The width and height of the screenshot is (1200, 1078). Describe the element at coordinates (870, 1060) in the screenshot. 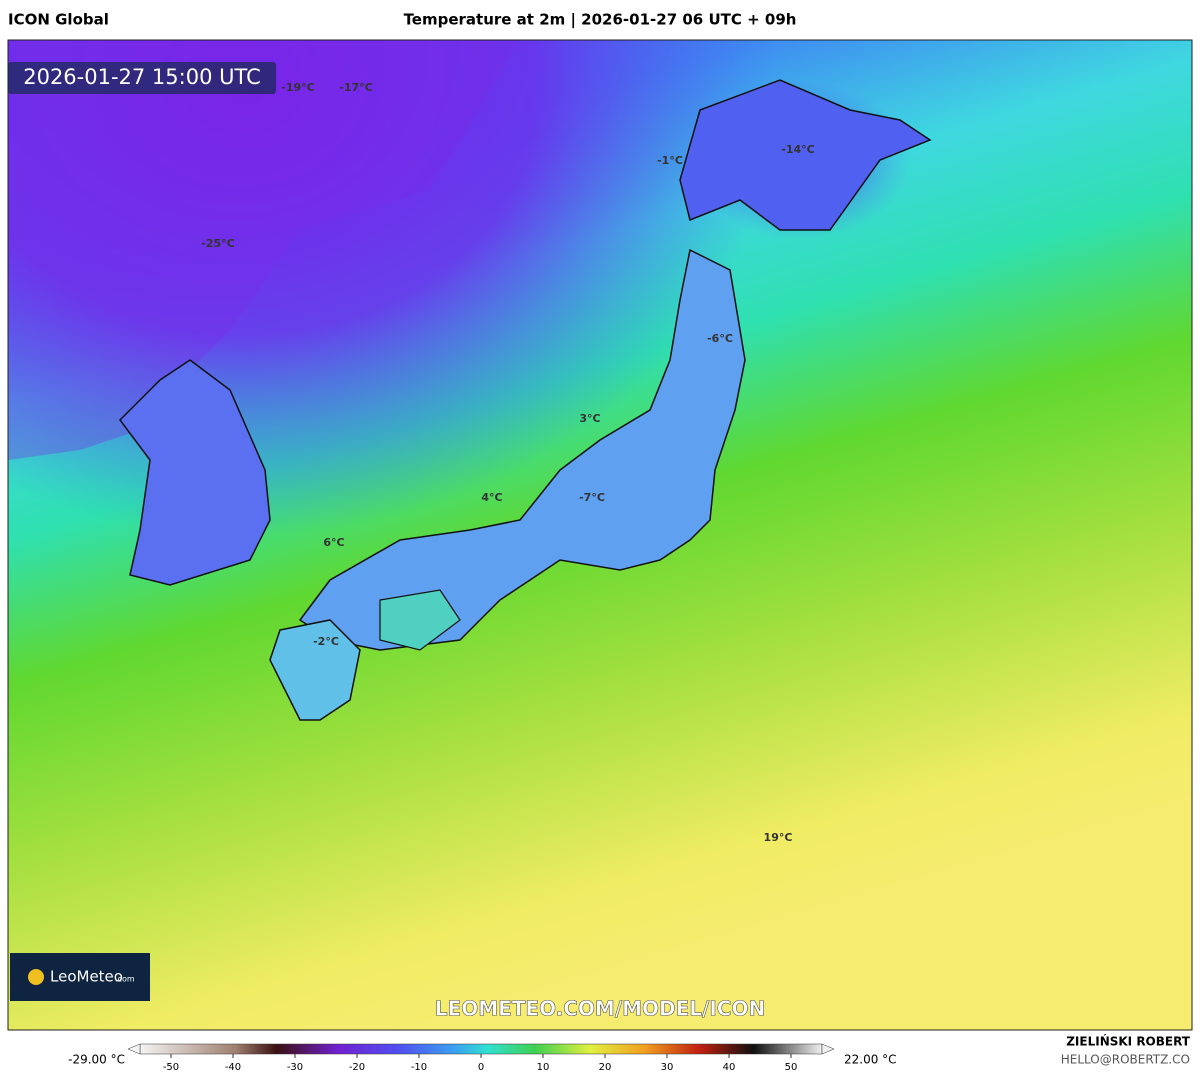

I see `colorbar-max: 22.00 °C` at that location.